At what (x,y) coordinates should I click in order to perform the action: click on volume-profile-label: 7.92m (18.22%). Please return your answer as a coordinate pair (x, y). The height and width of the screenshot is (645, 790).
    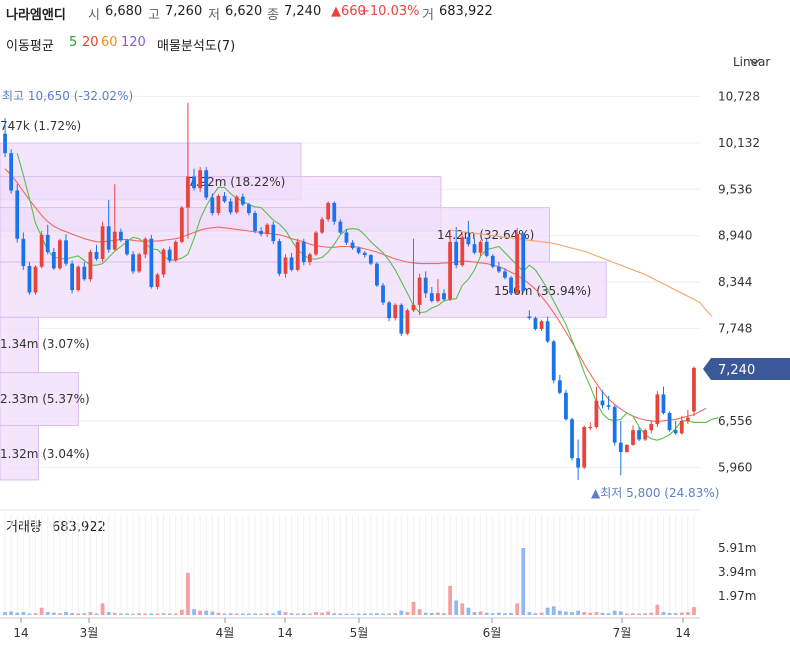
    Looking at the image, I should click on (236, 182).